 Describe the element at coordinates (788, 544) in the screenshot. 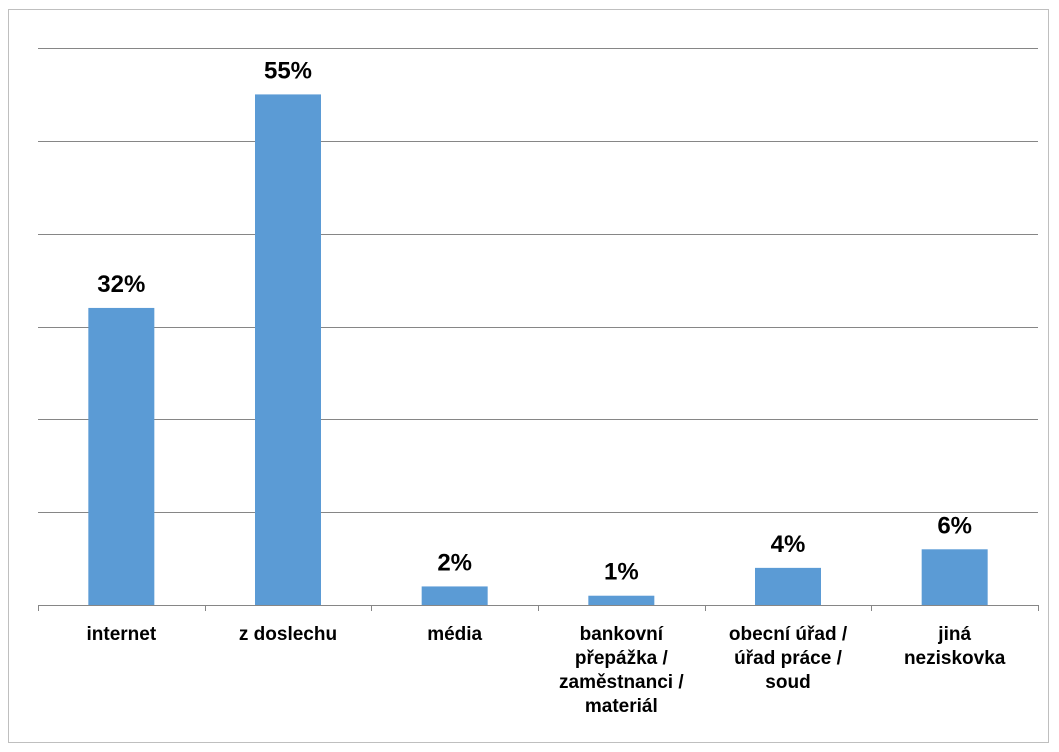

I see `data-label-4: 4%` at that location.